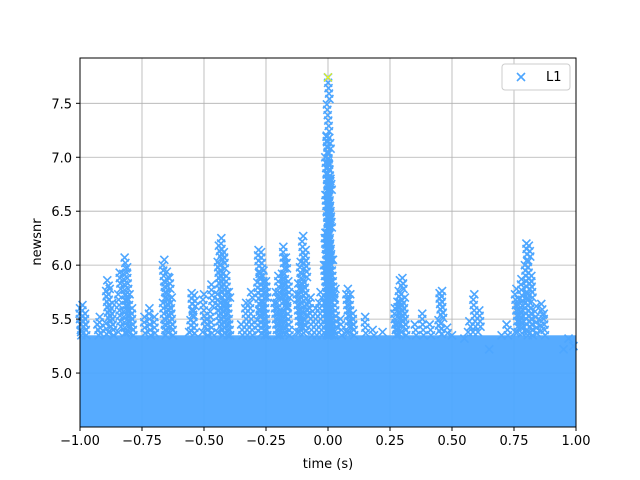 The width and height of the screenshot is (640, 480). What do you see at coordinates (204, 441) in the screenshot?
I see `x-tick-label: −0.50` at bounding box center [204, 441].